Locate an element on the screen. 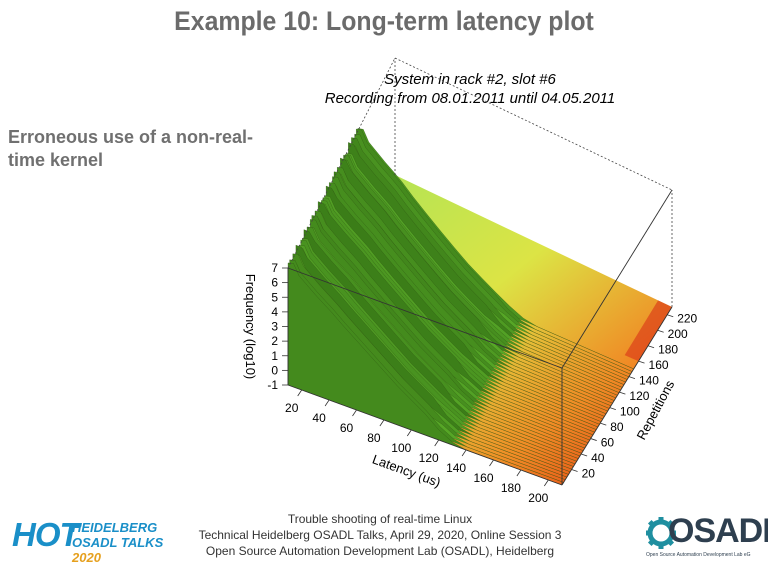 The height and width of the screenshot is (576, 768). y-tick-label: 220 is located at coordinates (687, 319).